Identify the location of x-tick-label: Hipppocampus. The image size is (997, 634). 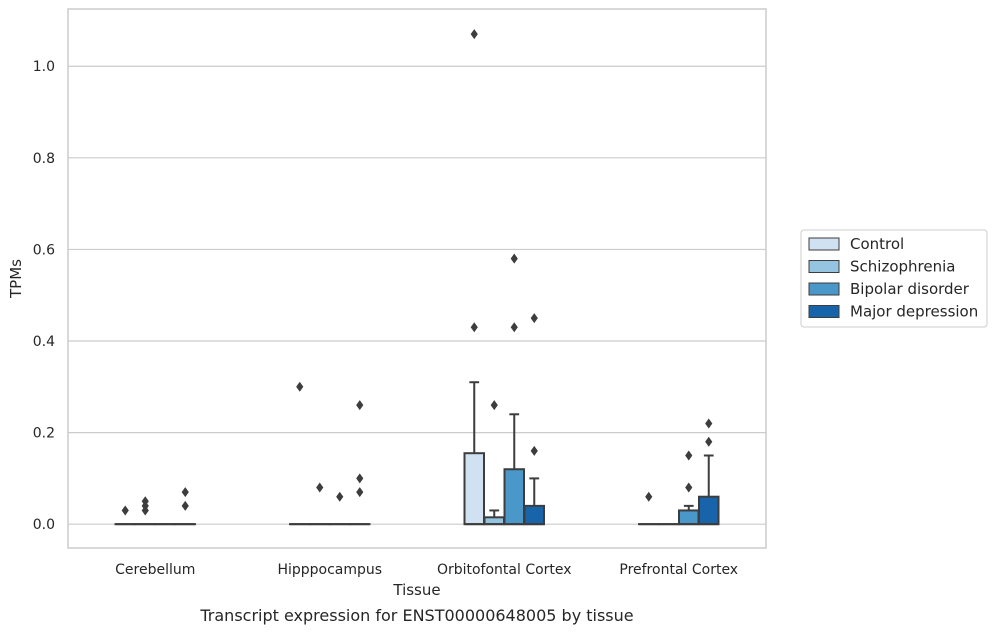
(329, 570).